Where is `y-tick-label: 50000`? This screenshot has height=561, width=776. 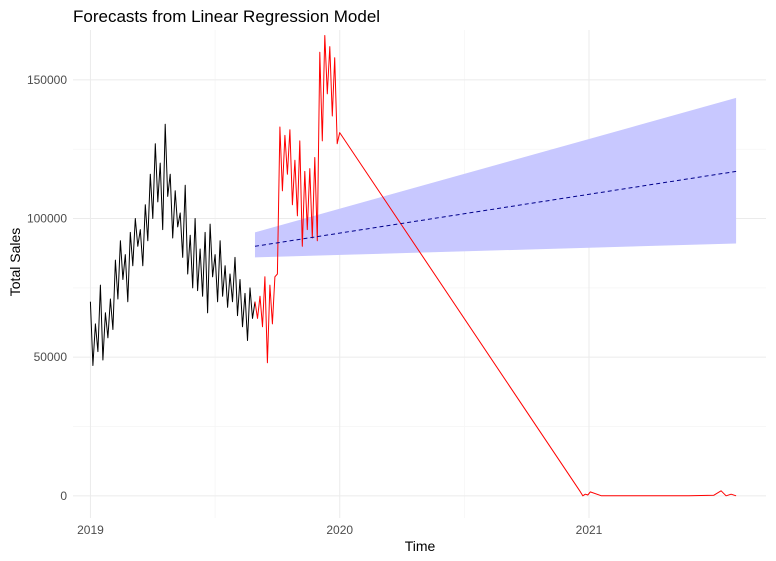
y-tick-label: 50000 is located at coordinates (51, 357).